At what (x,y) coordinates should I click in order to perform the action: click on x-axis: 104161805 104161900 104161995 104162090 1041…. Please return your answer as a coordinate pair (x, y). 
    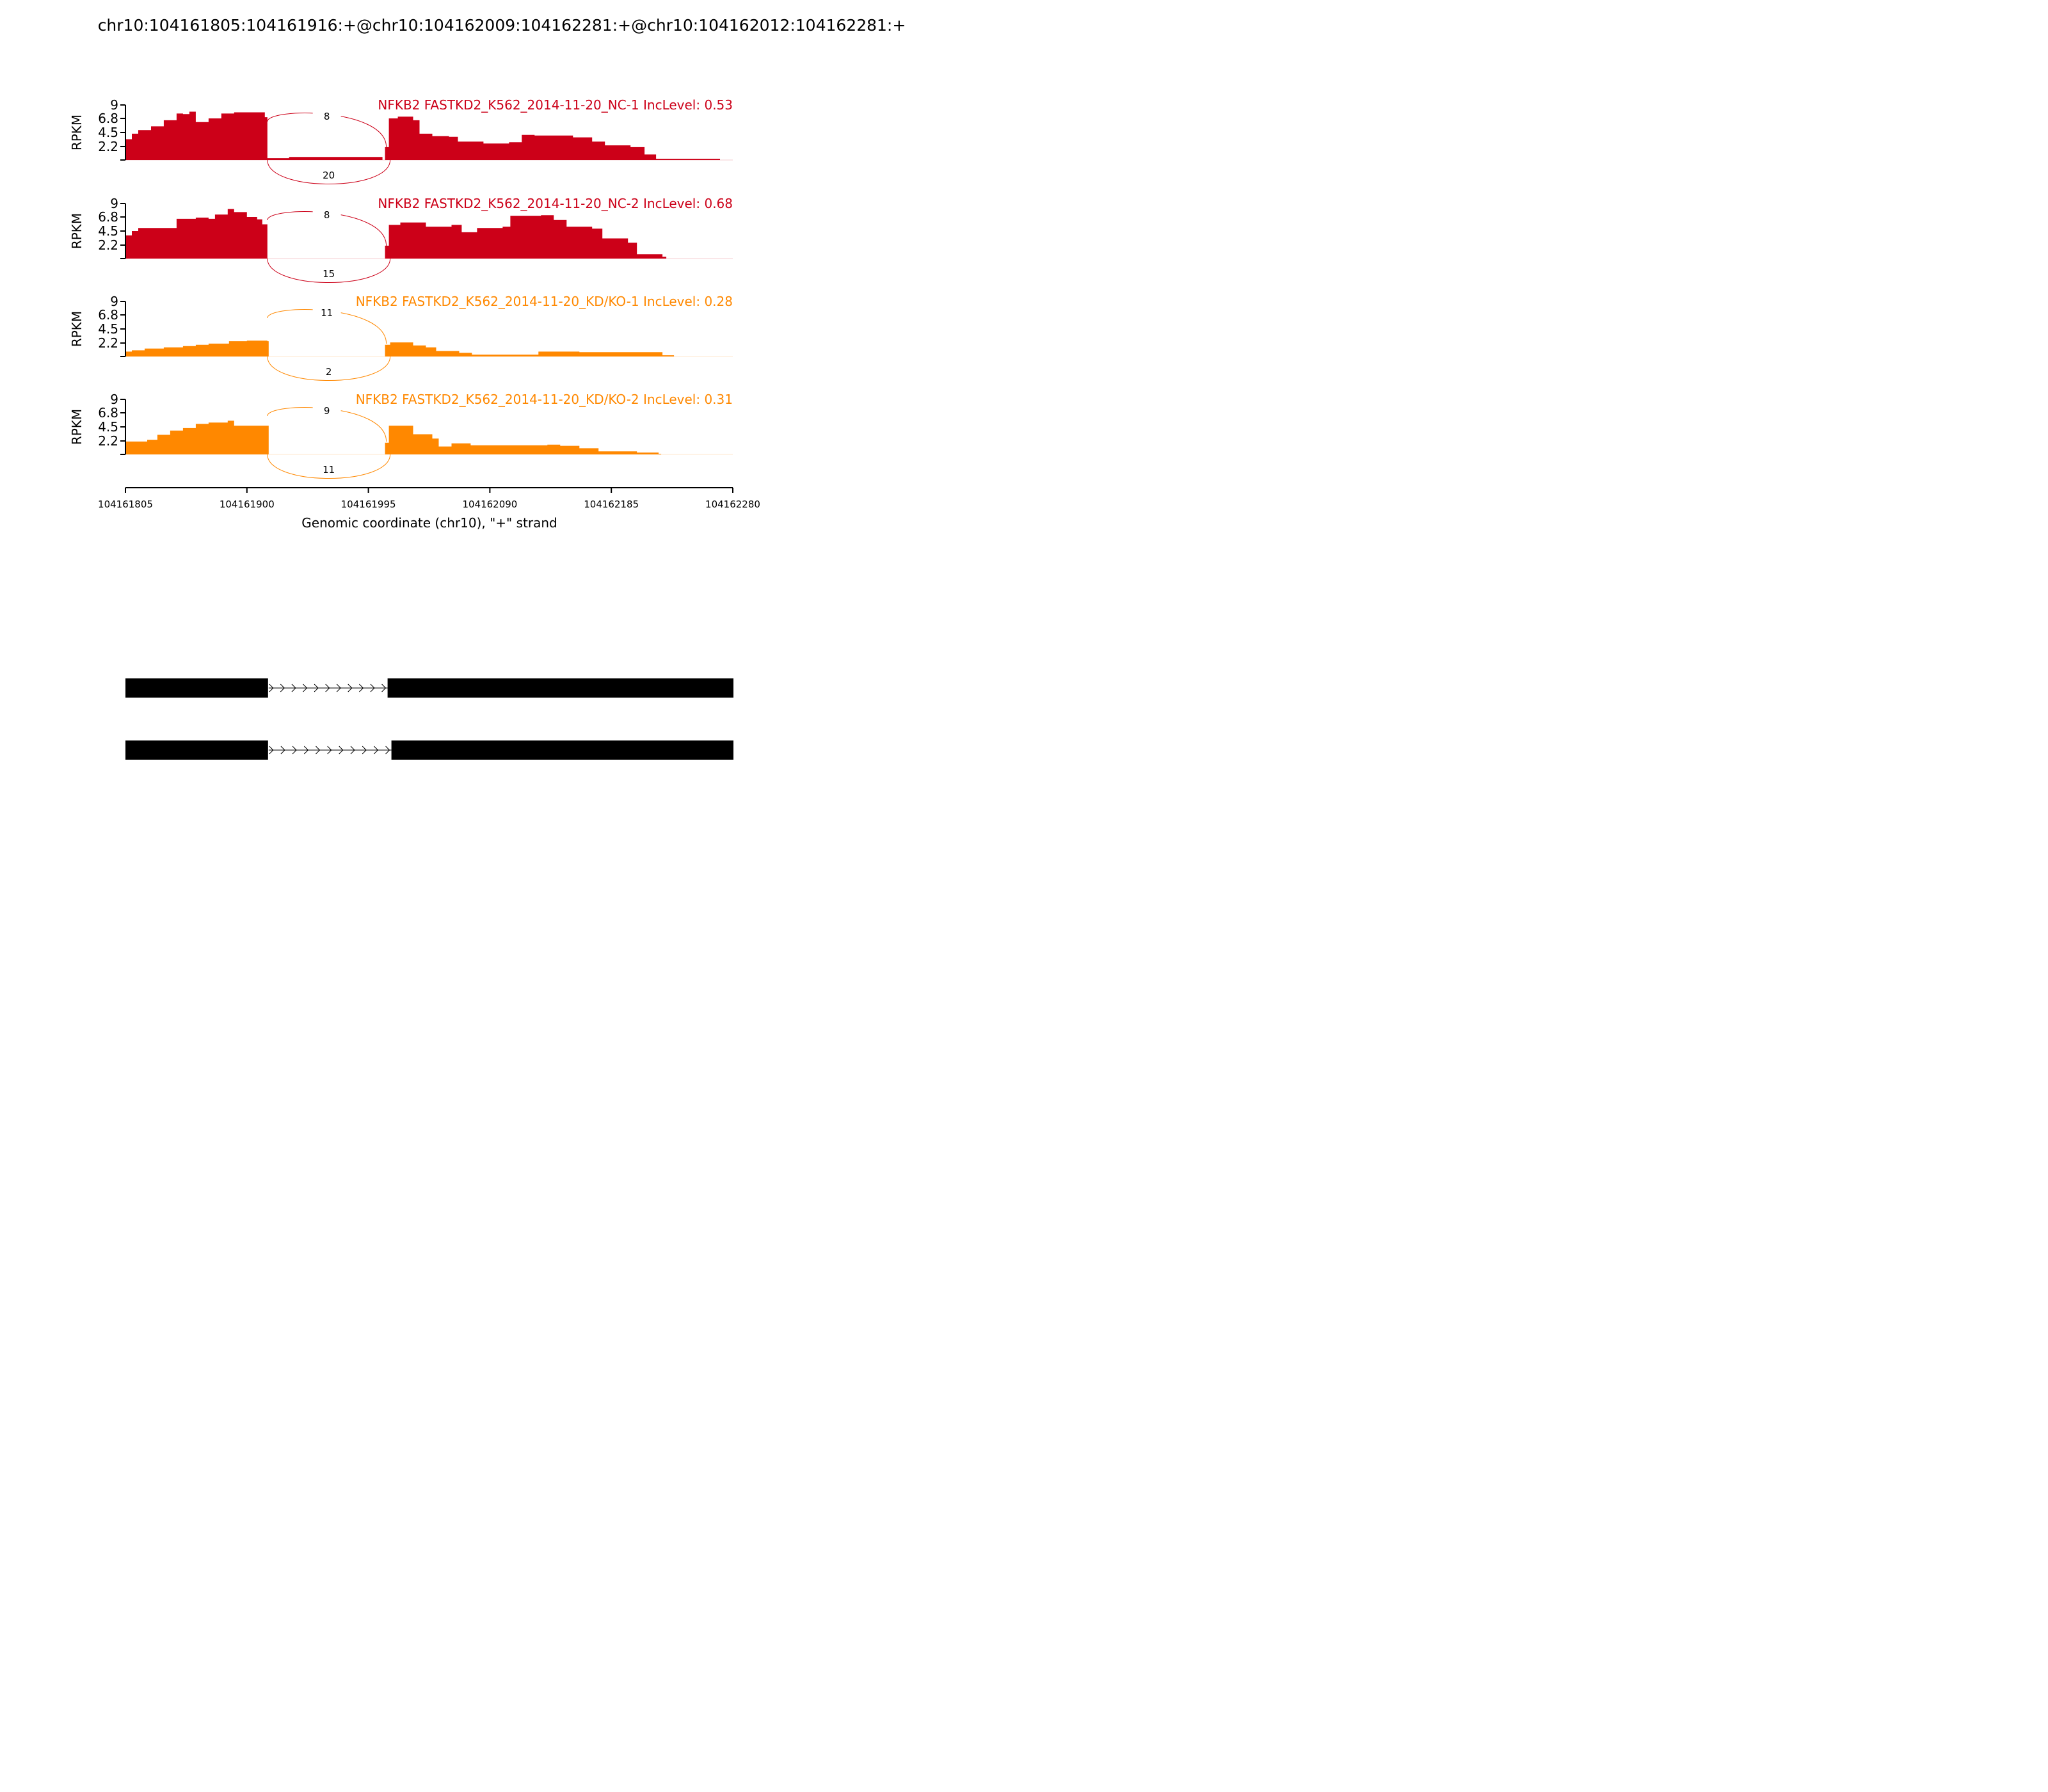
    Looking at the image, I should click on (429, 509).